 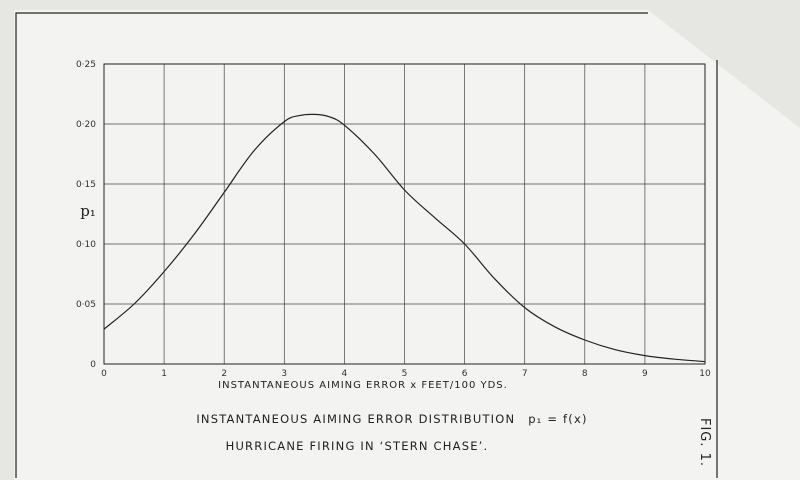 What do you see at coordinates (88, 211) in the screenshot?
I see `y-axis-label: p₁` at bounding box center [88, 211].